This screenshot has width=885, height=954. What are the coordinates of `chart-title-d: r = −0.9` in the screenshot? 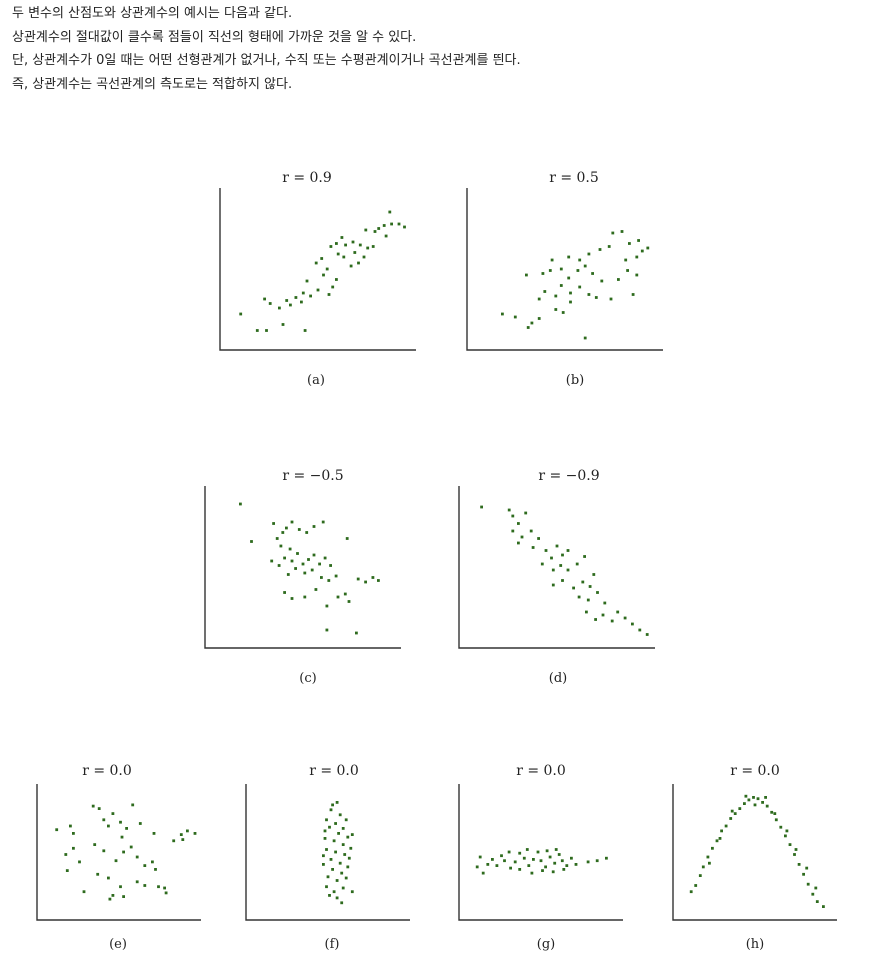 It's located at (568, 476).